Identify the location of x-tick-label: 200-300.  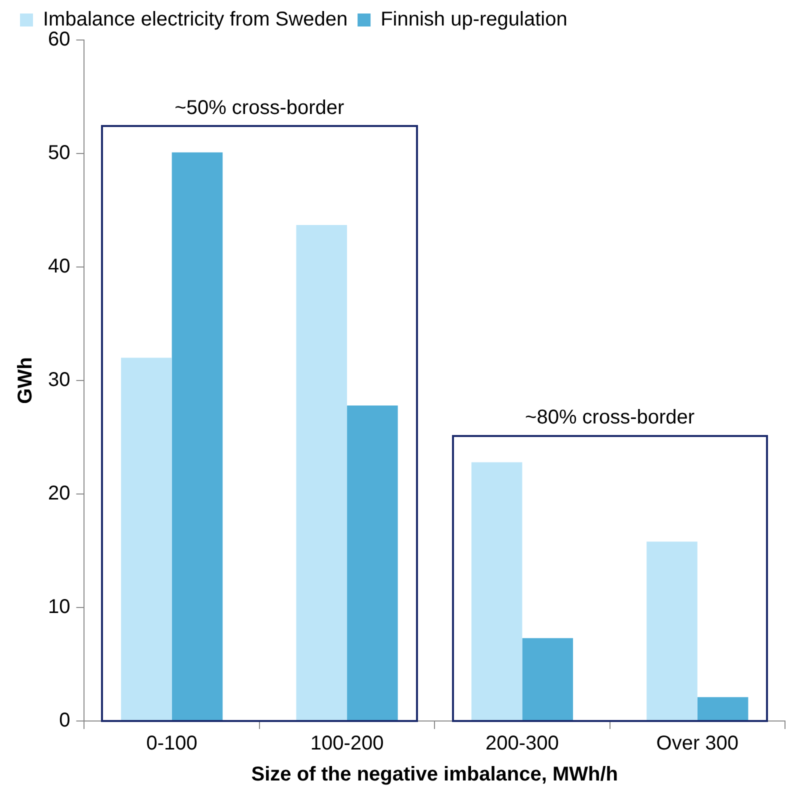
(522, 743).